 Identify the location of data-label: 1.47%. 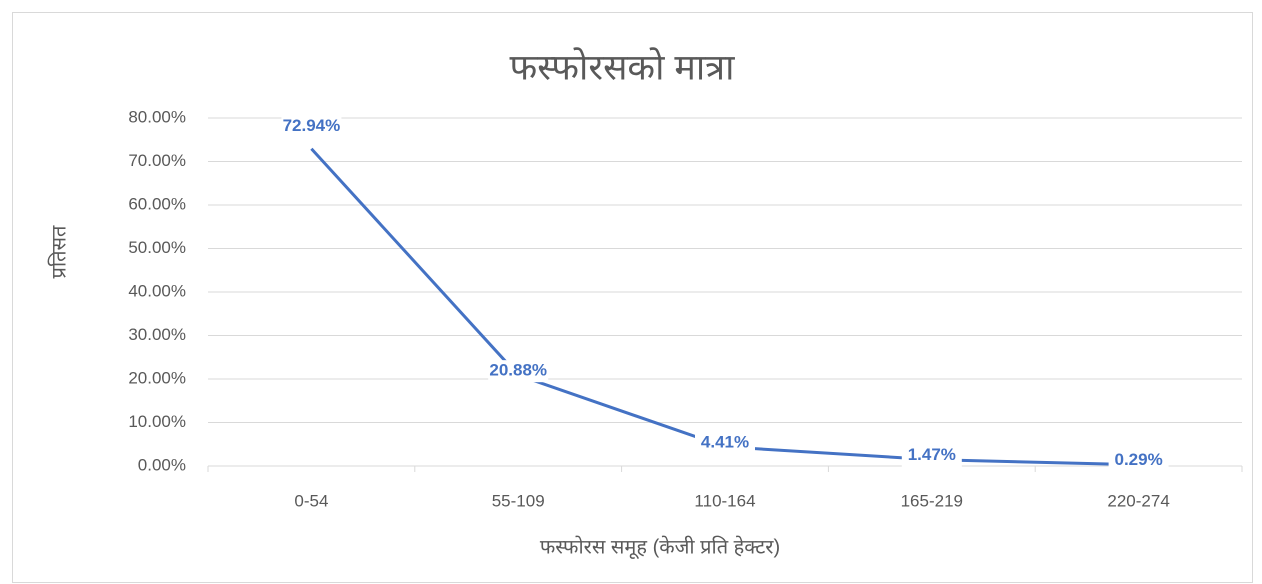
(932, 454).